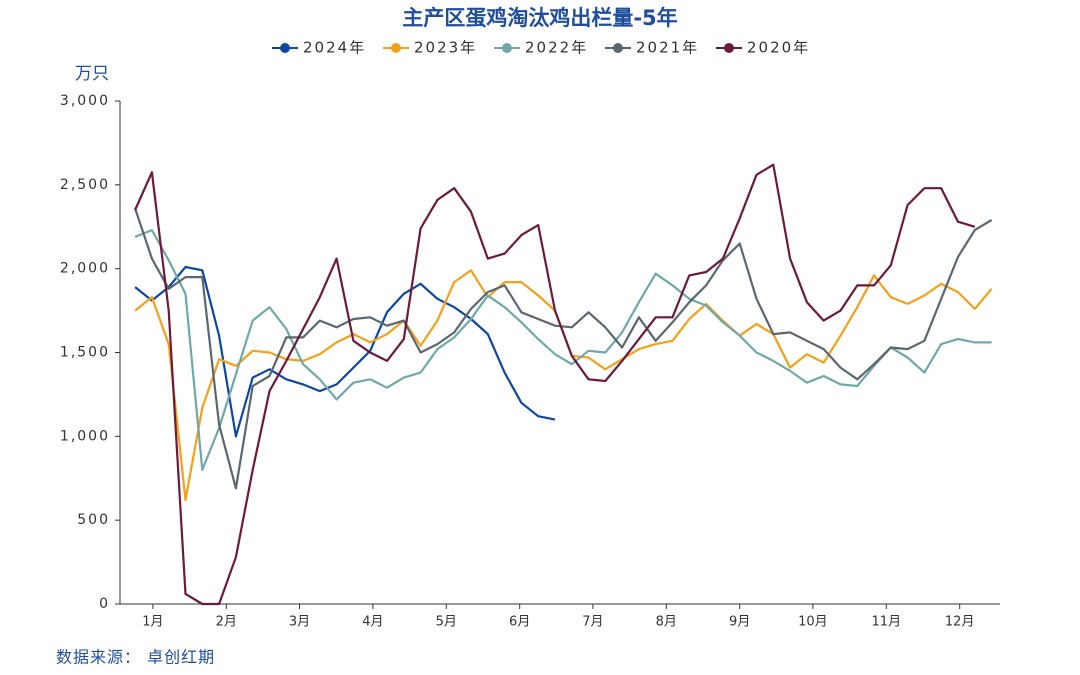  I want to click on x-tick-label: 8月, so click(666, 622).